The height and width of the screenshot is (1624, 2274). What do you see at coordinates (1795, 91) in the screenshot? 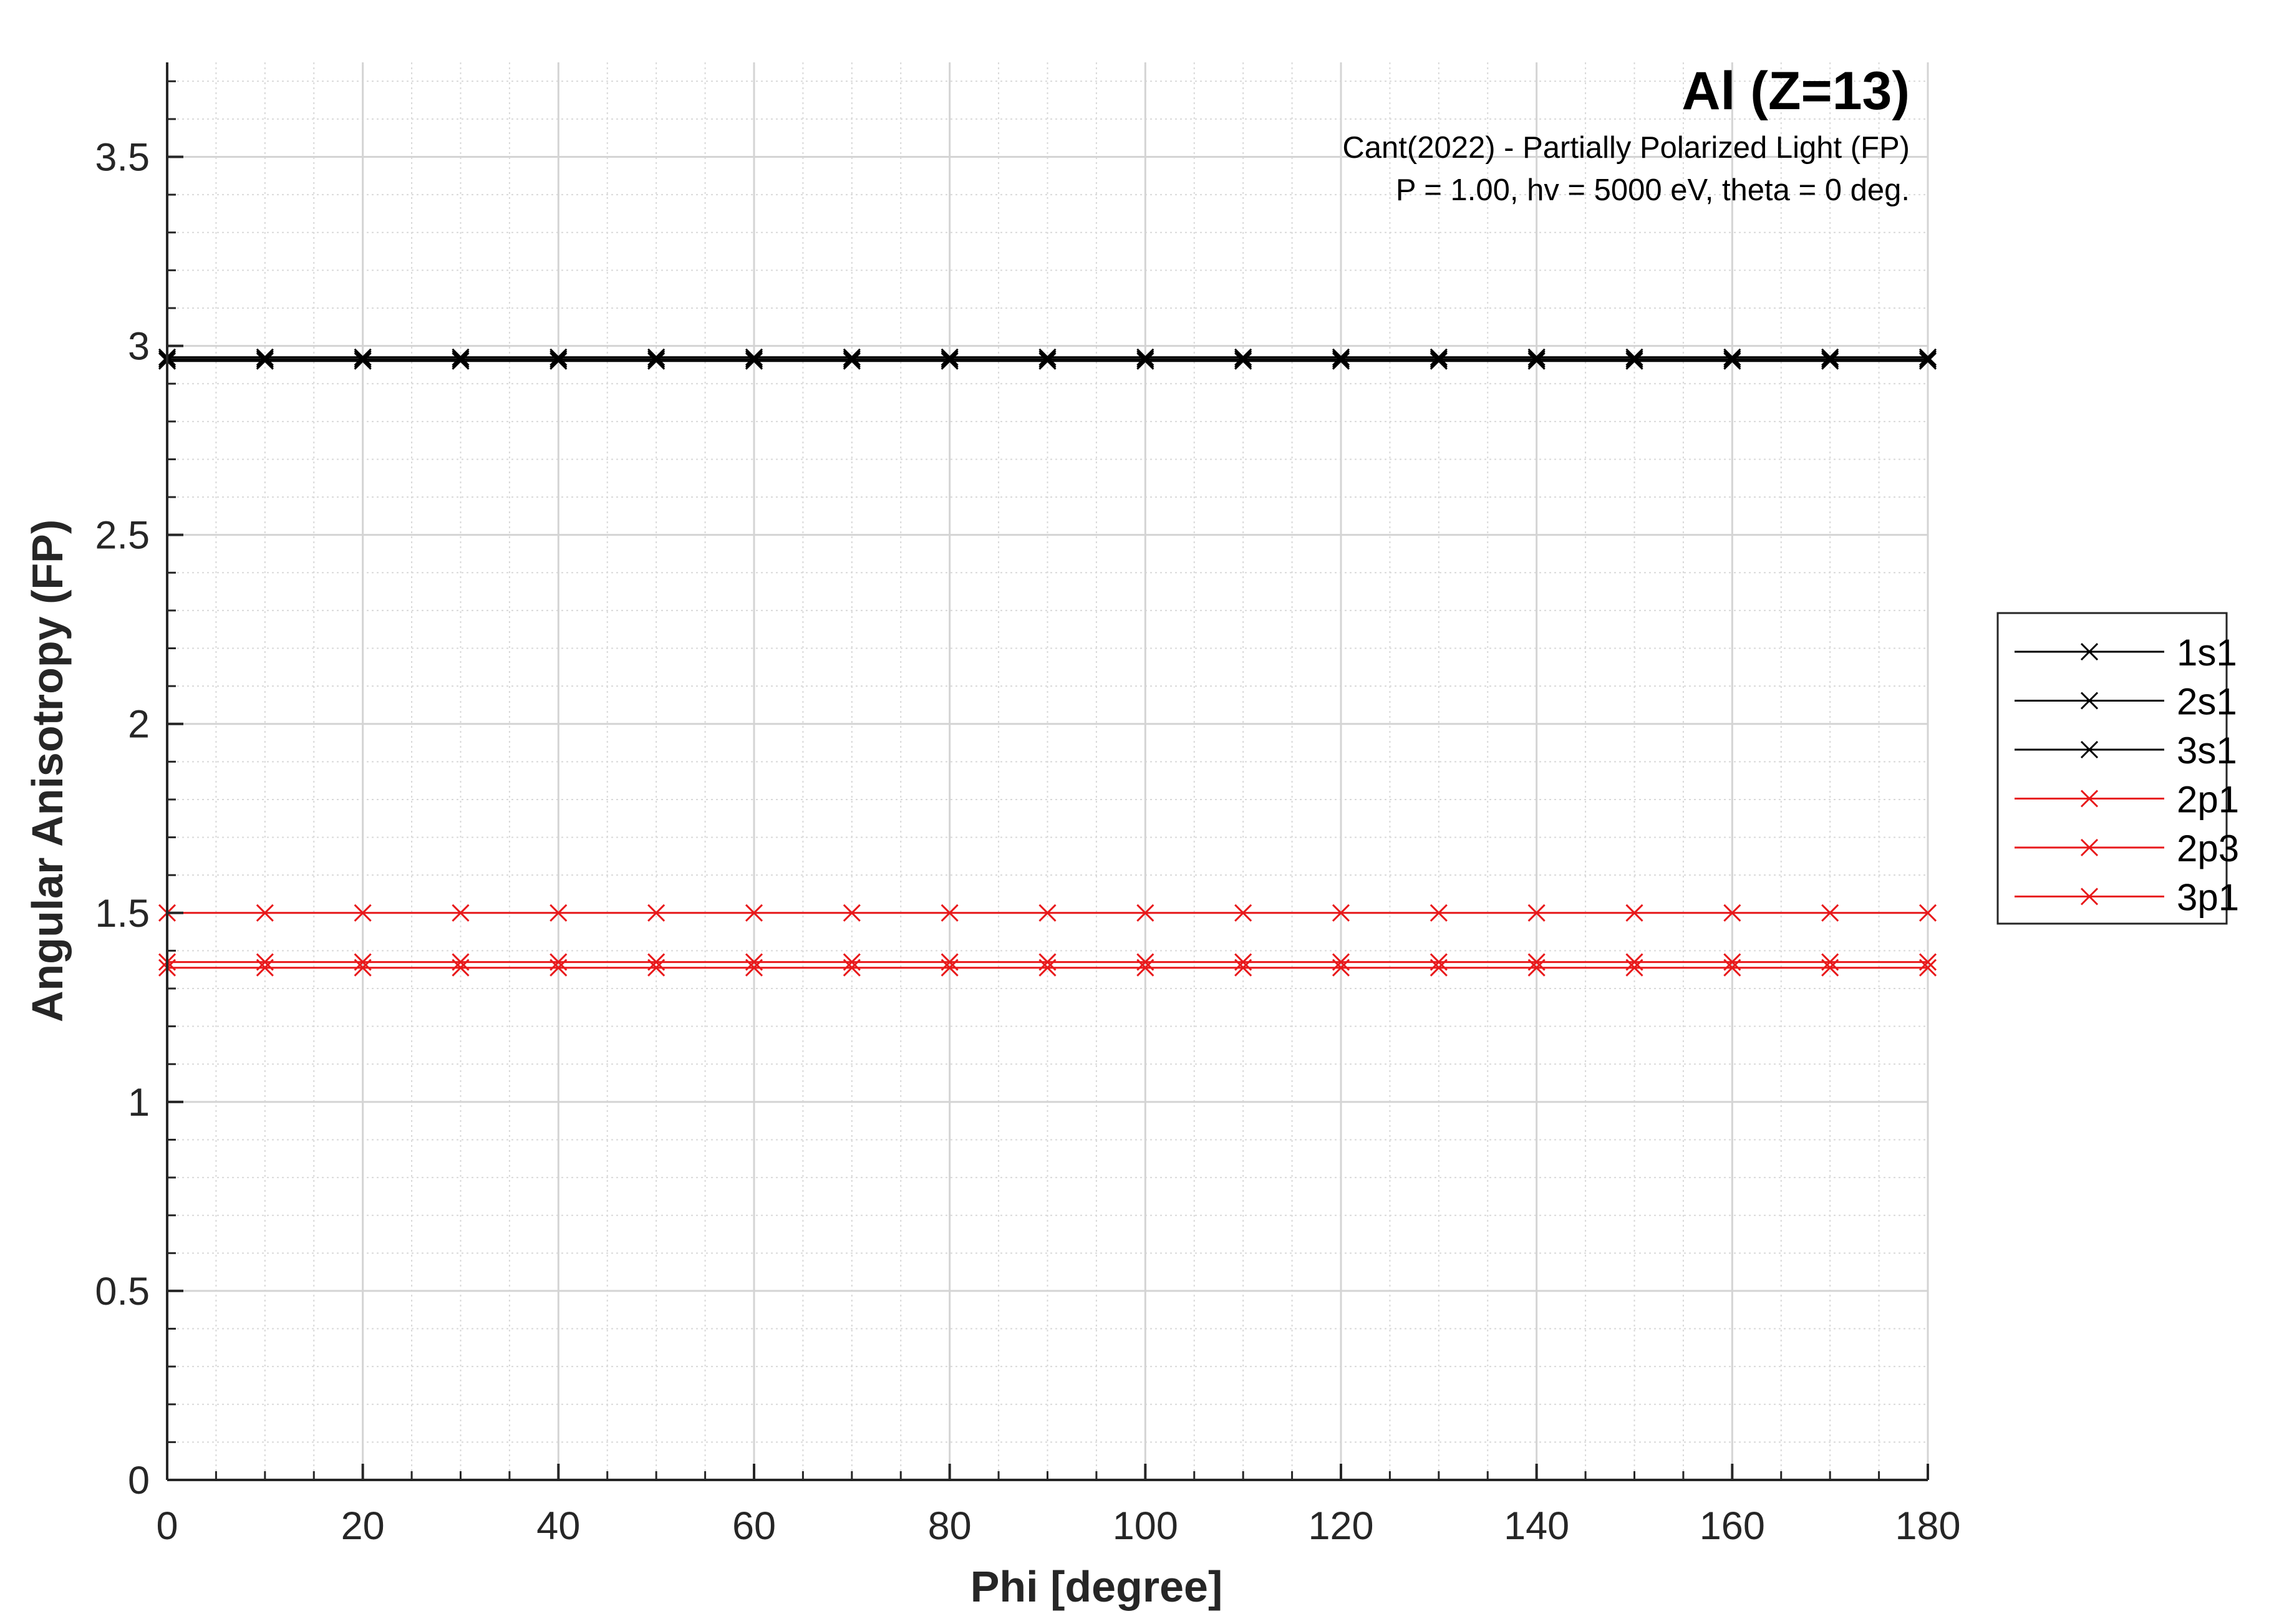
I see `chart-title: Al (Z=13)` at bounding box center [1795, 91].